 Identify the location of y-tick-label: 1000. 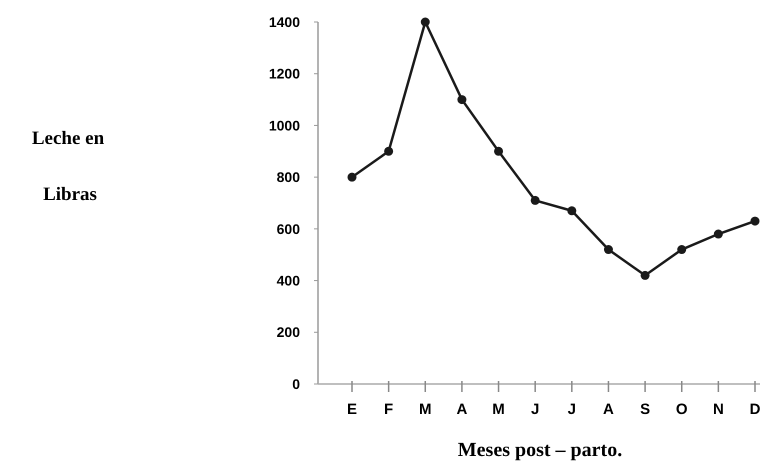
(284, 125).